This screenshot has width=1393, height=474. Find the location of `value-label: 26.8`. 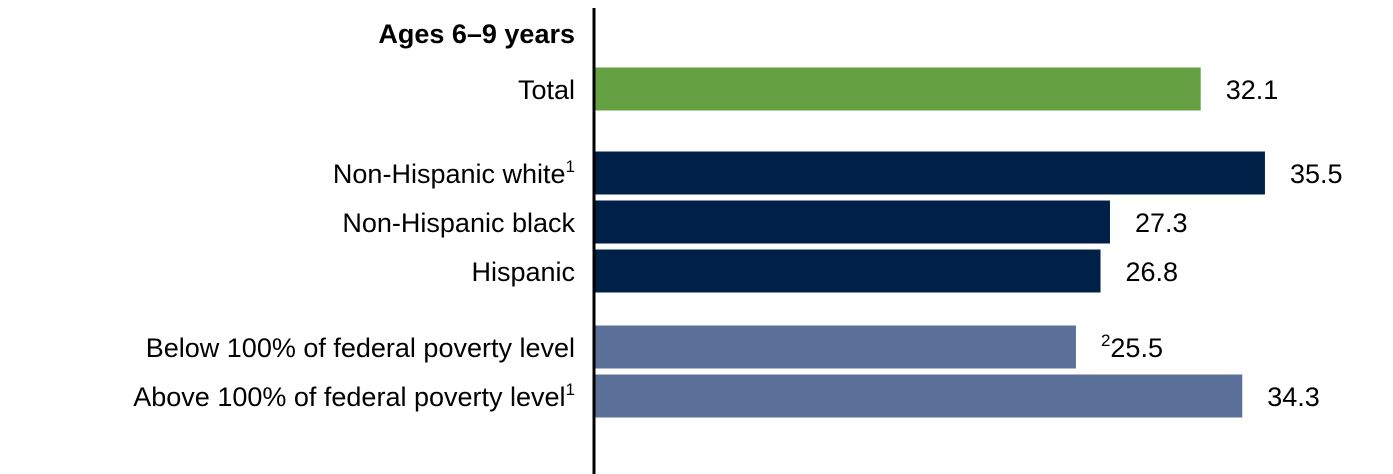

value-label: 26.8 is located at coordinates (1152, 272).